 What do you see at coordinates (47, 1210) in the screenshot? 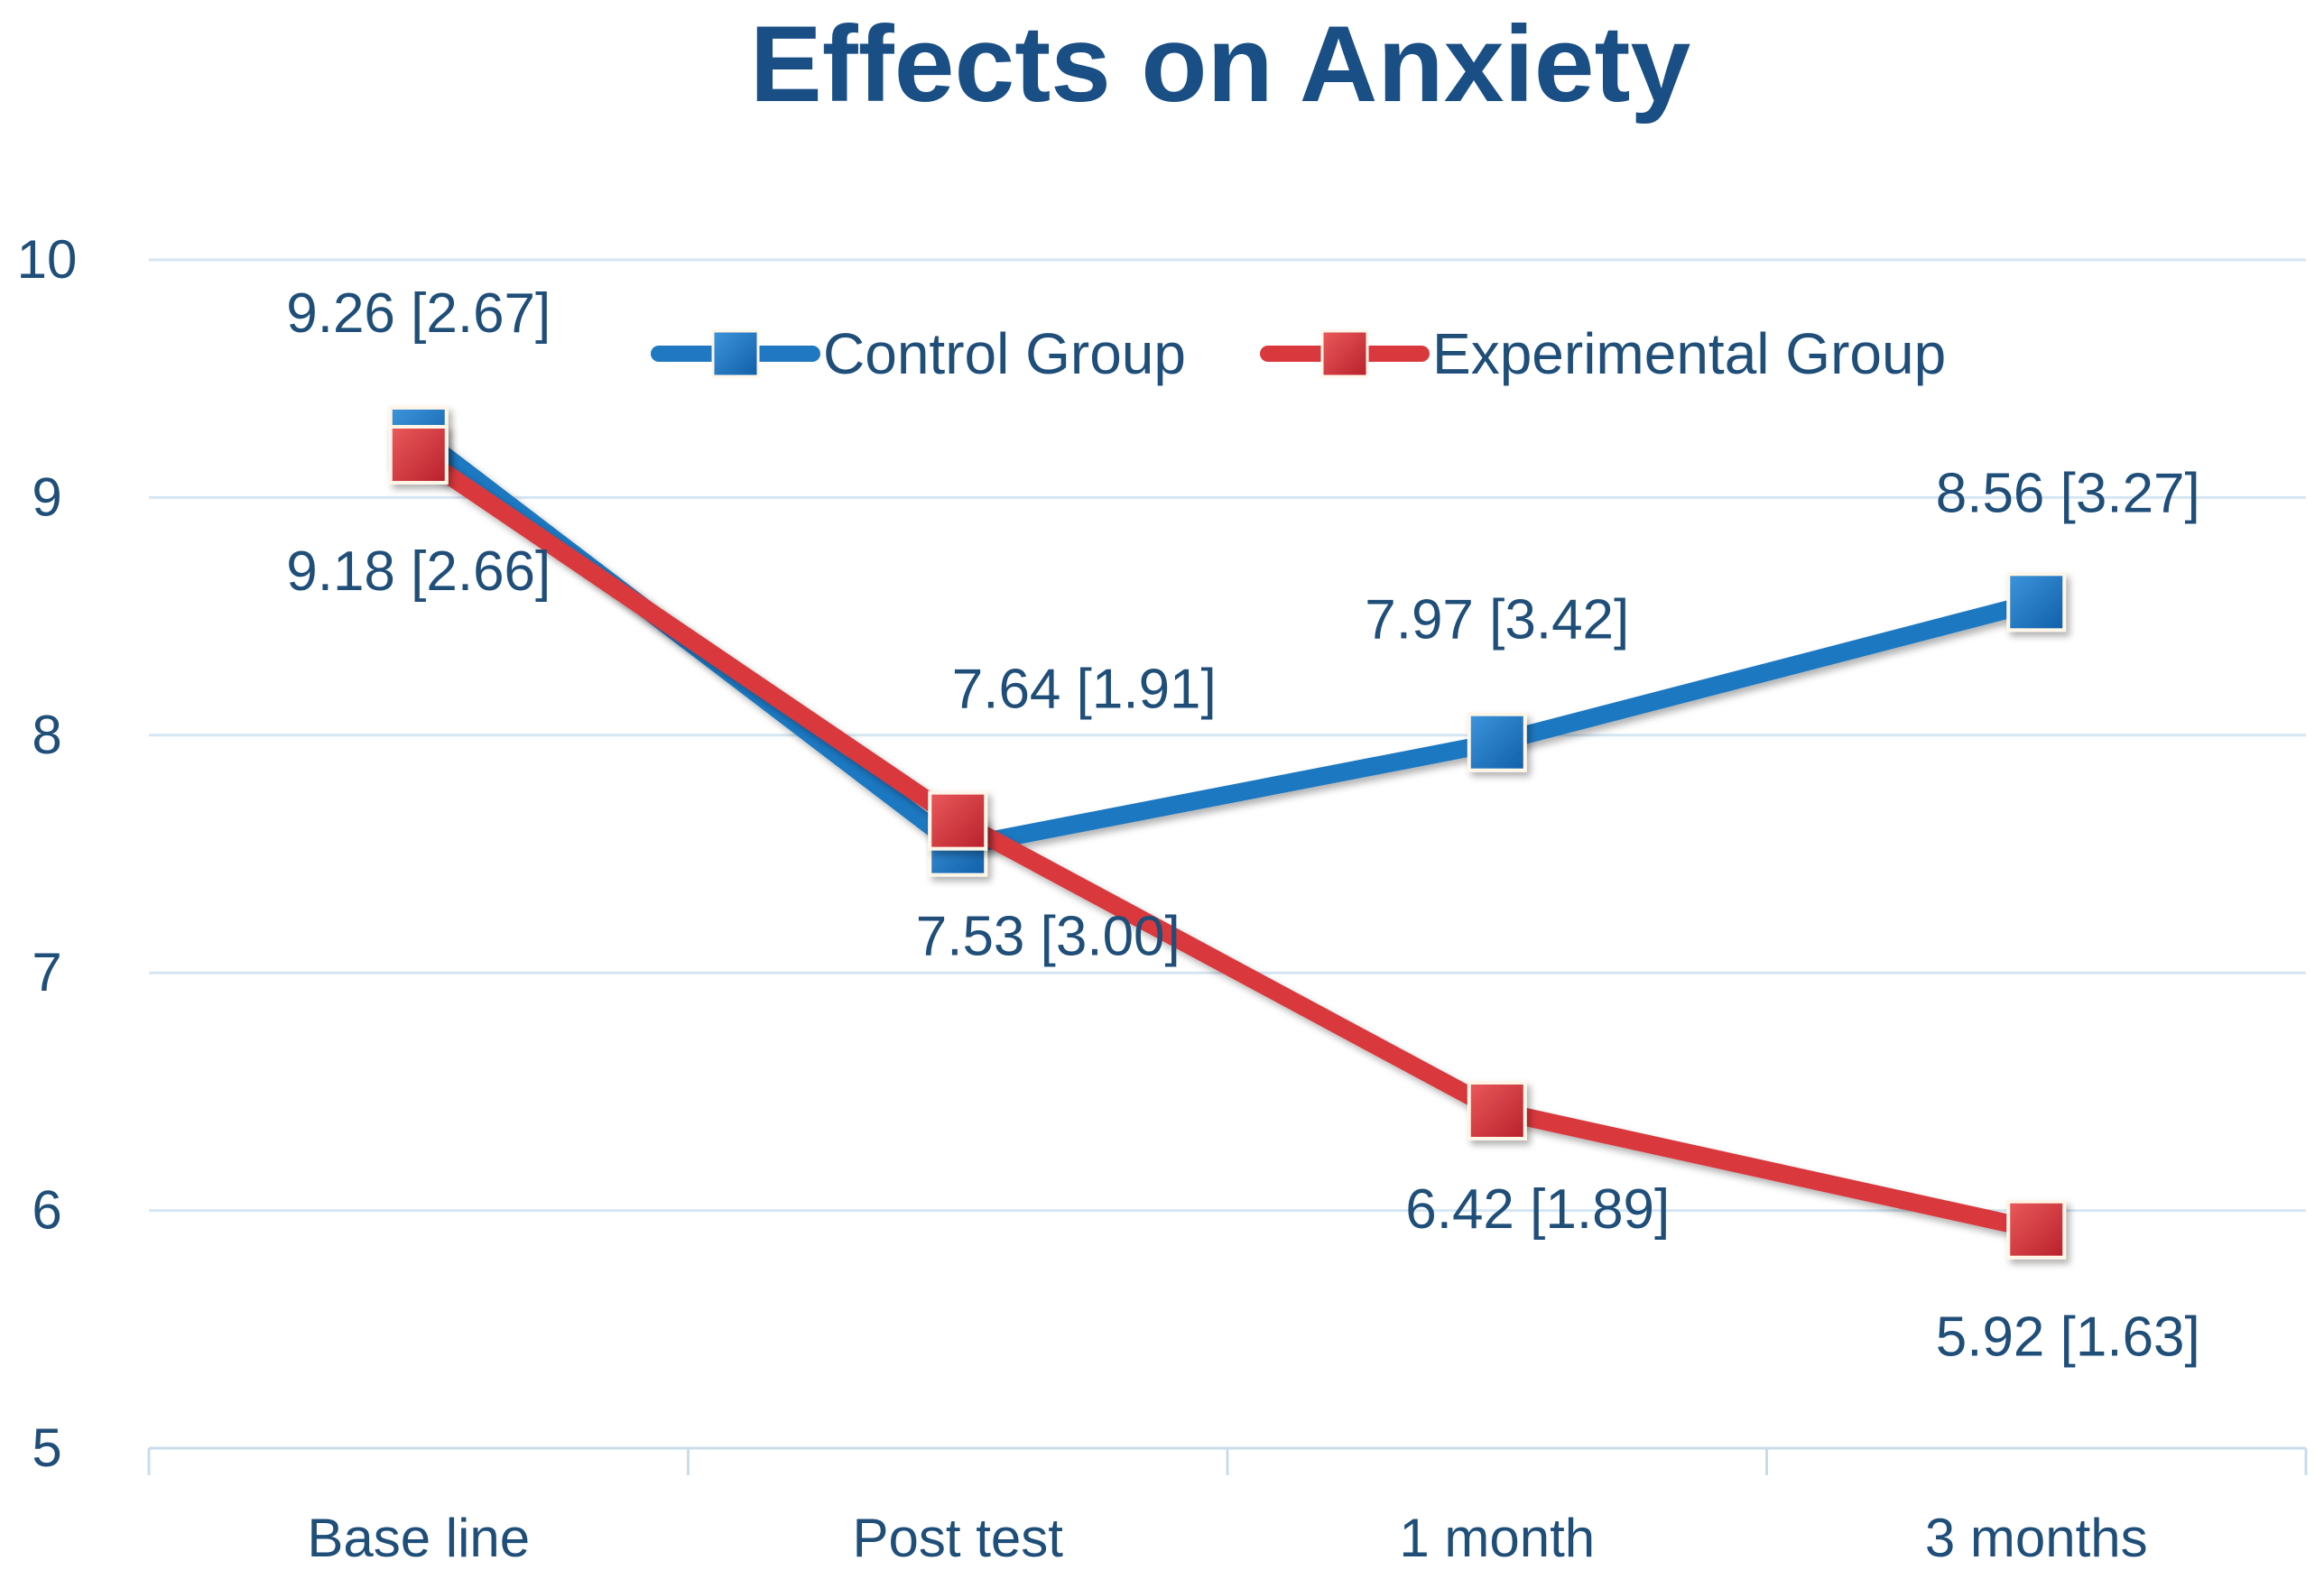
I see `y-tick-label: 6` at bounding box center [47, 1210].